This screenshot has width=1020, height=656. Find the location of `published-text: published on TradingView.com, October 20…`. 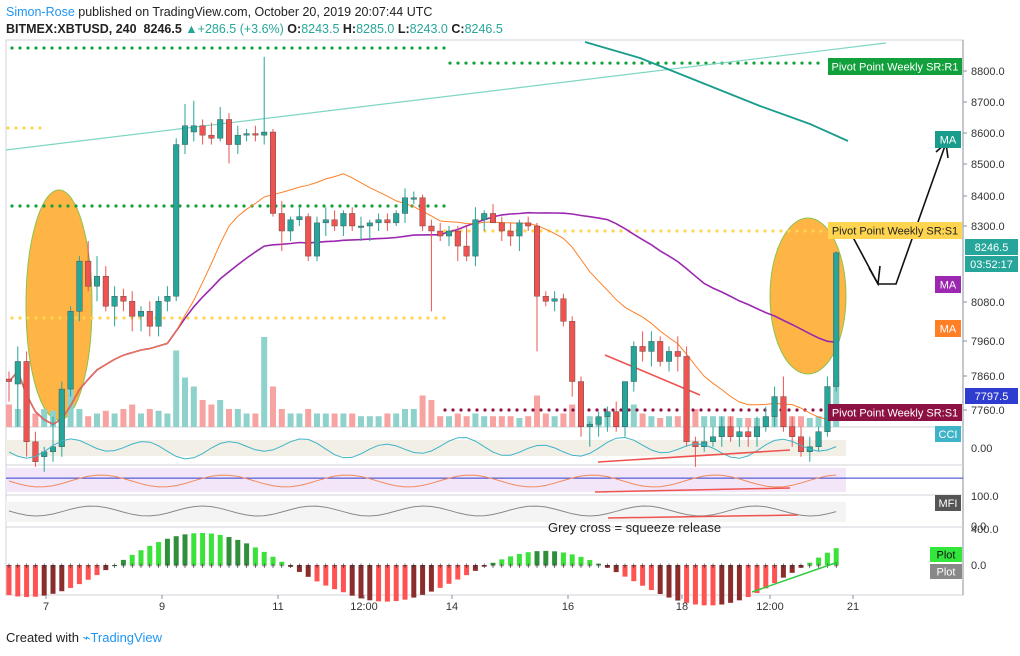

published-text: published on TradingView.com, October 20… is located at coordinates (253, 12).